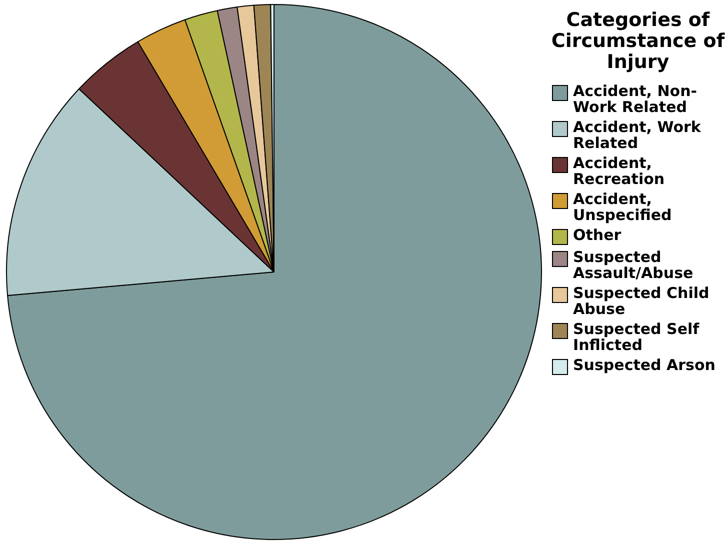  I want to click on legend-label: Accident, Unspecified, so click(623, 207).